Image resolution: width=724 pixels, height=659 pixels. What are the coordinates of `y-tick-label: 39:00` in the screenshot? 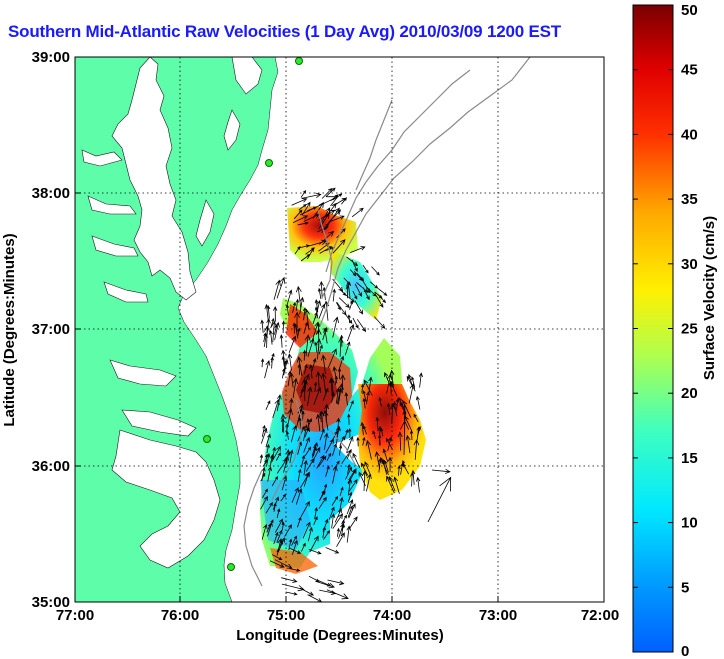 It's located at (51, 57).